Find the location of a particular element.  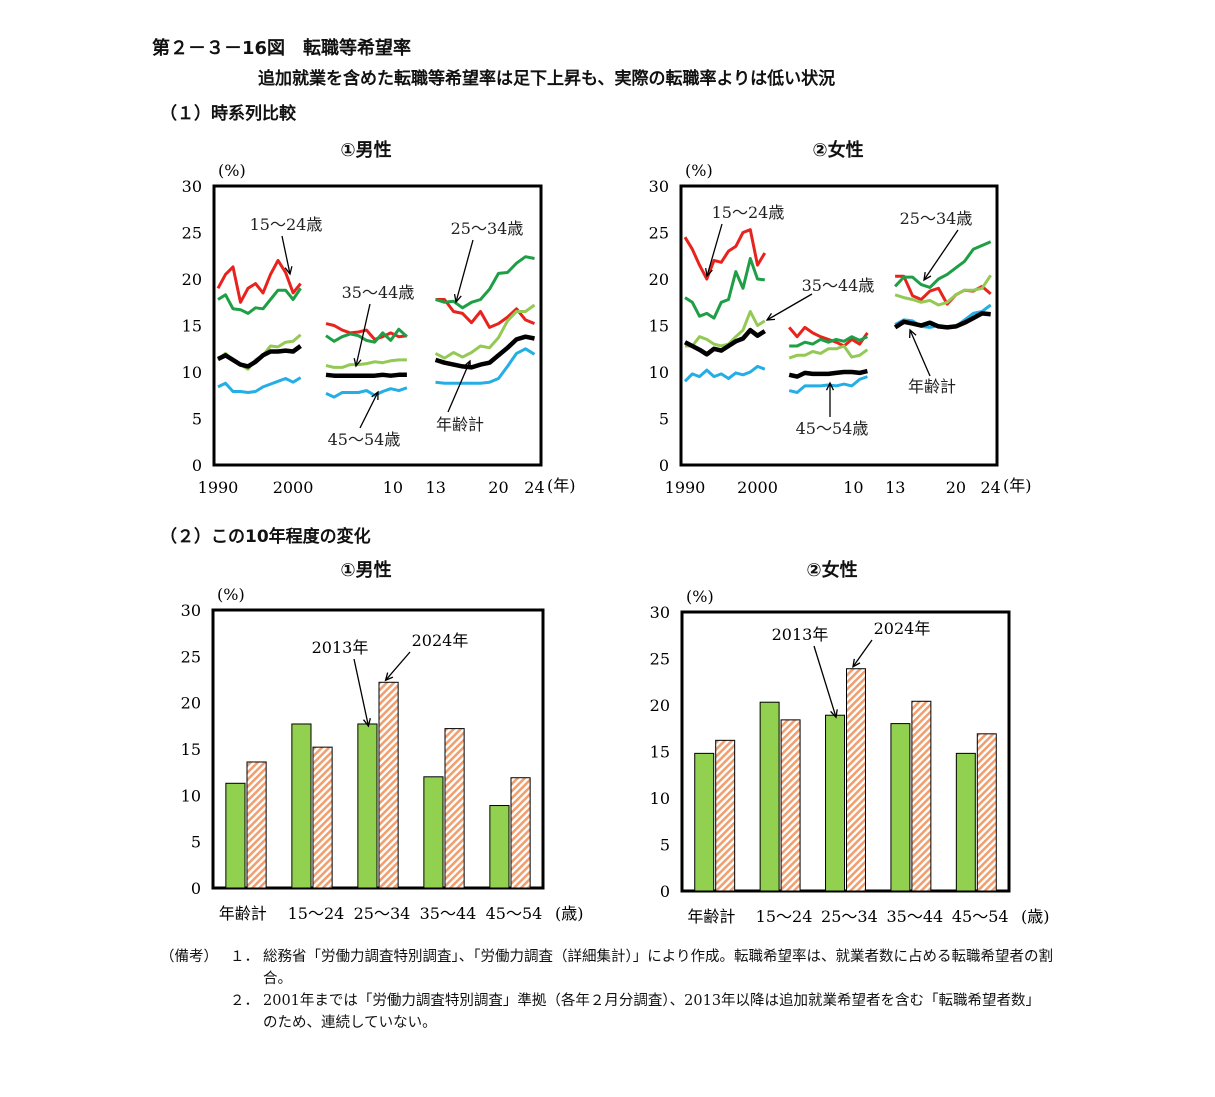

series-annotation: 15〜24歳 is located at coordinates (748, 212).